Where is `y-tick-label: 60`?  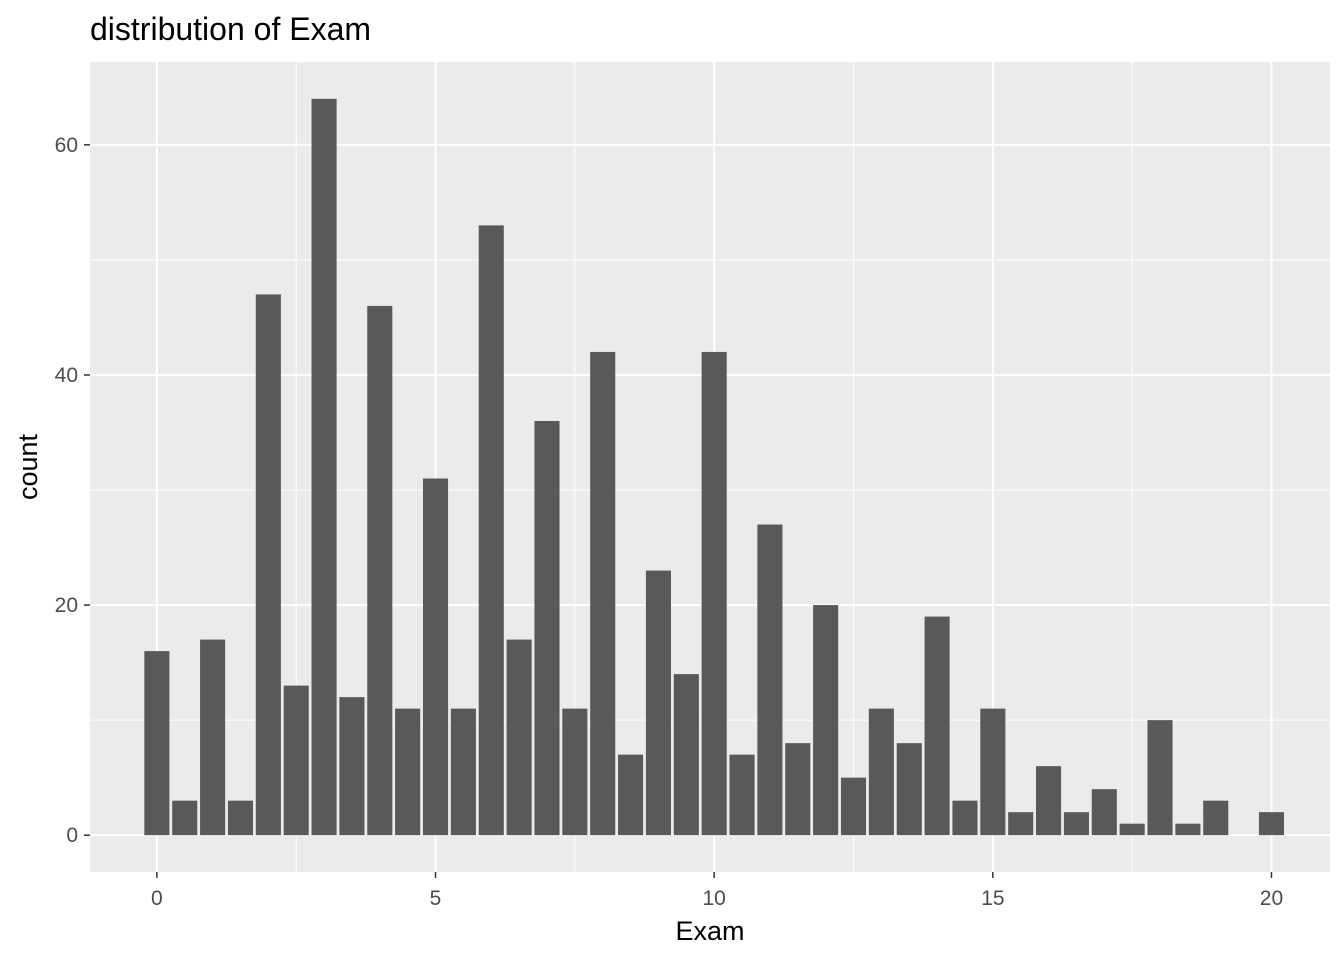
y-tick-label: 60 is located at coordinates (66, 145).